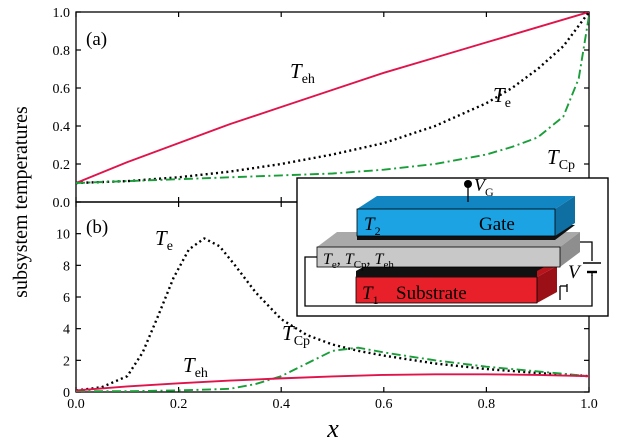  What do you see at coordinates (62, 127) in the screenshot?
I see `y-tick-label-a: 0.4` at bounding box center [62, 127].